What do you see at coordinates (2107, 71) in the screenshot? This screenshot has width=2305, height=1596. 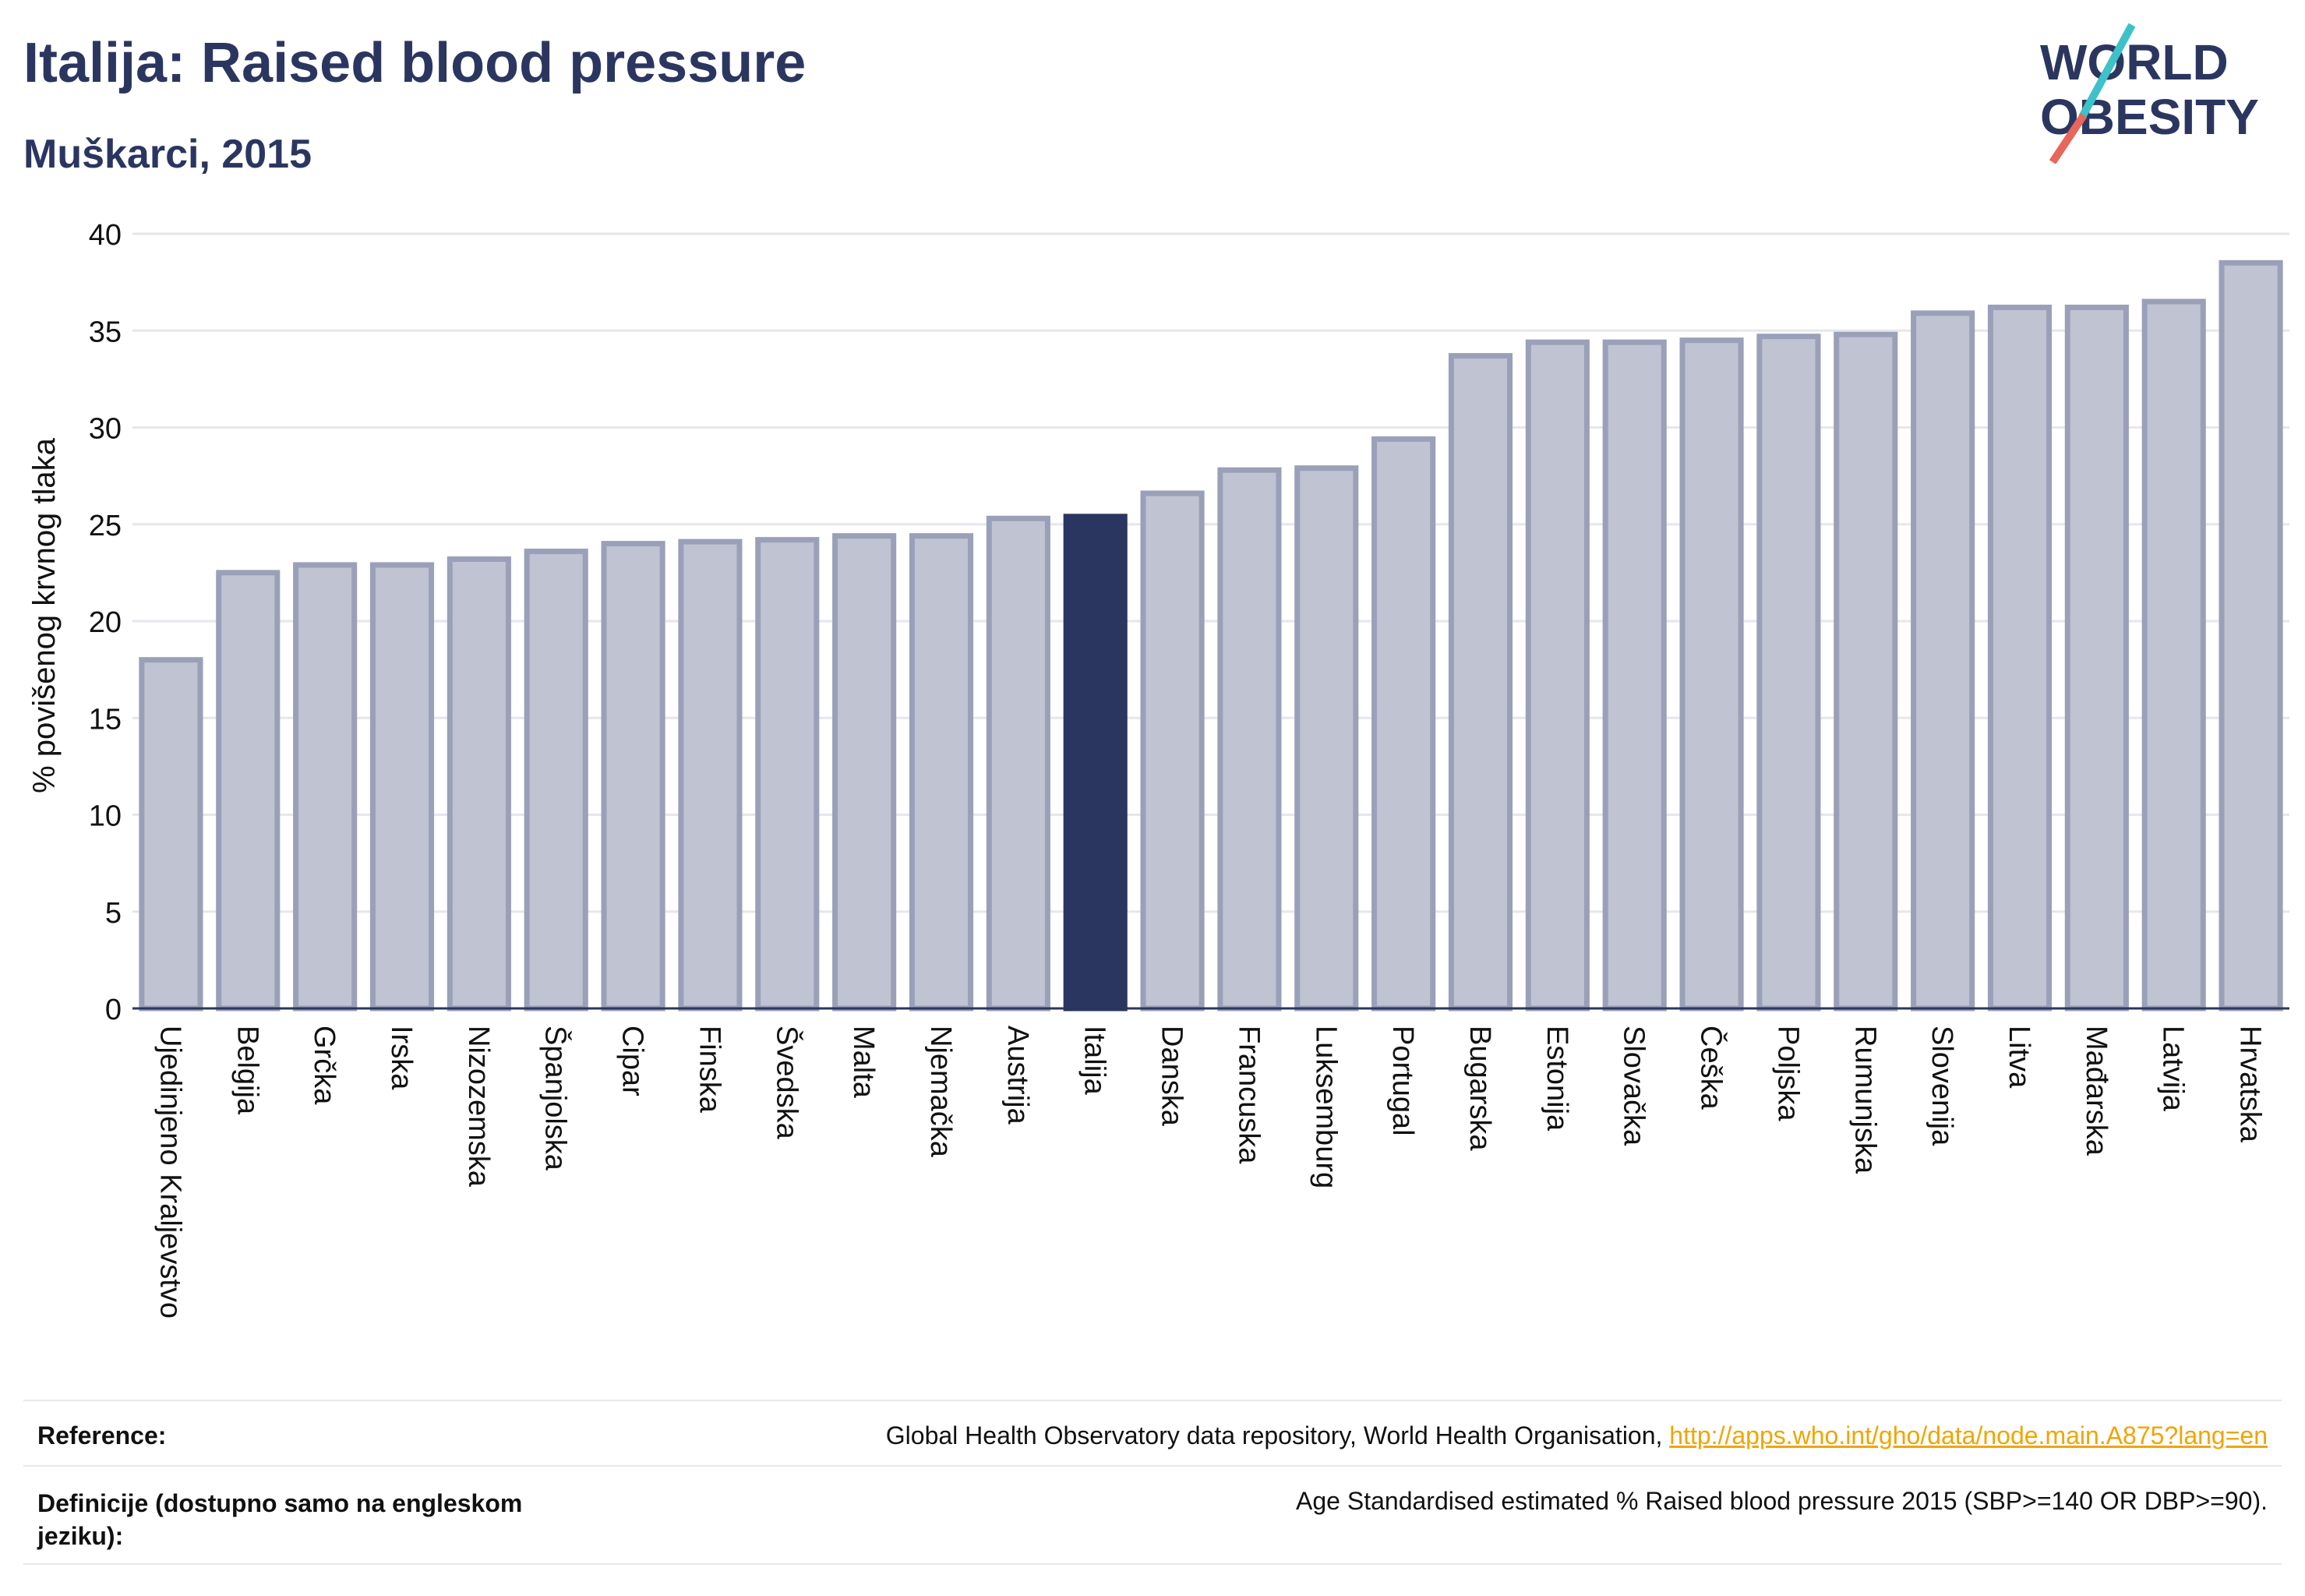 I see `logo-slash-top` at bounding box center [2107, 71].